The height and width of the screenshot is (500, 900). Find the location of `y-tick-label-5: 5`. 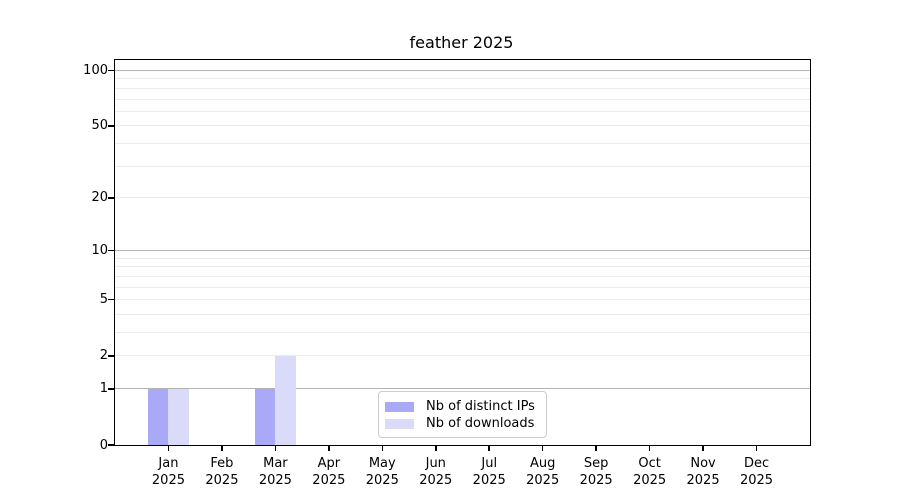

y-tick-label-5: 5 is located at coordinates (103, 300).